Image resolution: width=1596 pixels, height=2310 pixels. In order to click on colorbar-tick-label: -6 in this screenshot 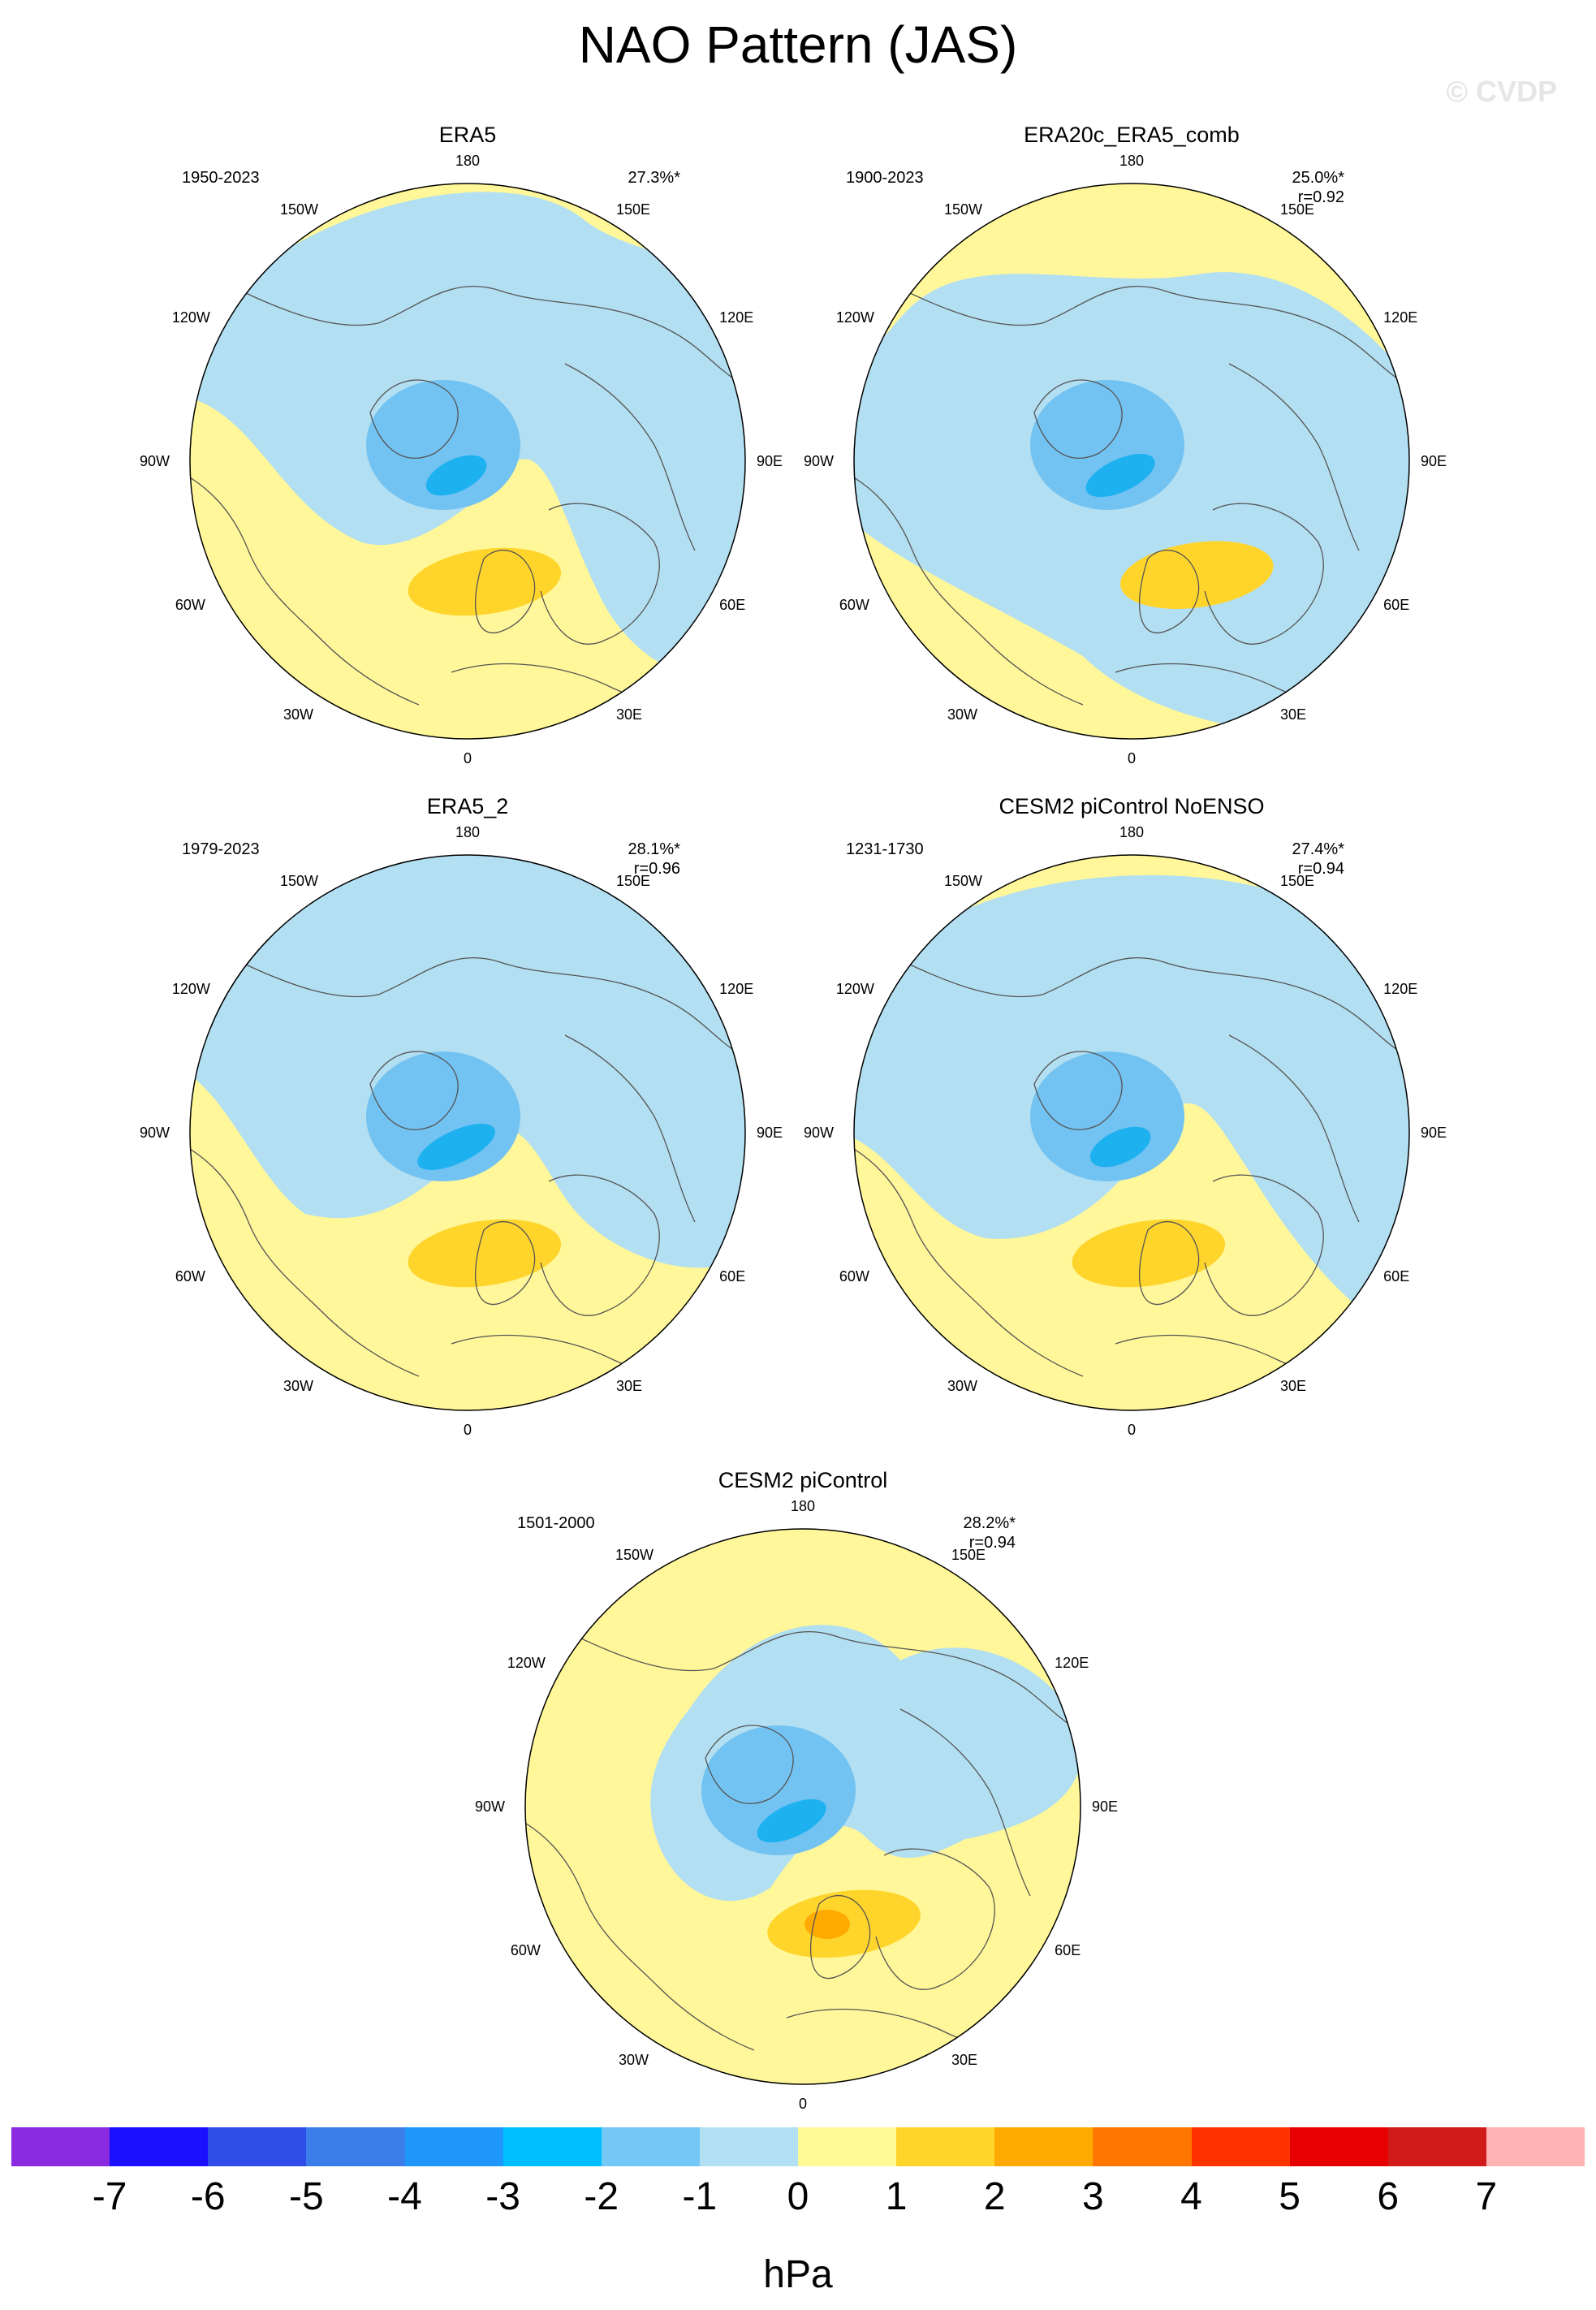, I will do `click(208, 2196)`.